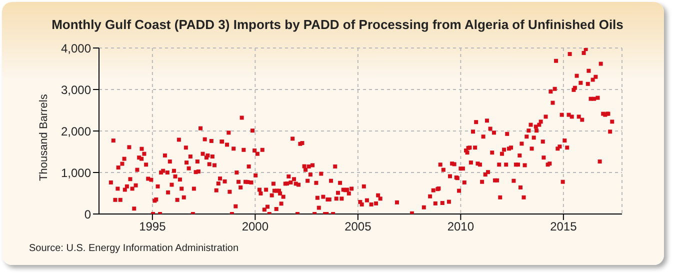  I want to click on chart-title: Monthly Gulf Coast (PADD 3) Imports by PADD of Processing from Algeria of Unfinished Oils, so click(337, 24).